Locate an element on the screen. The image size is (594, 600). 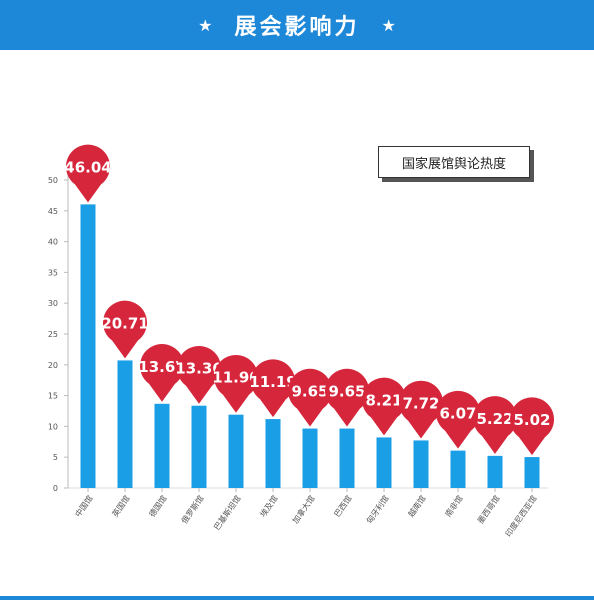
x-tick-label: 埃及馆 is located at coordinates (269, 505).